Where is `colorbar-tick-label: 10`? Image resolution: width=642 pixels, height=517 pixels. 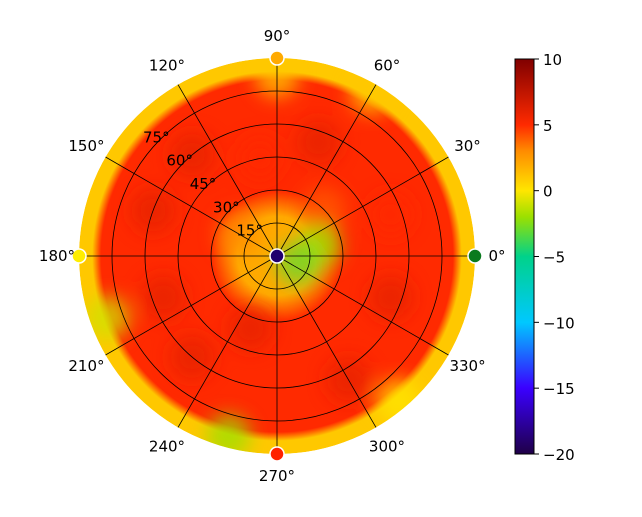
colorbar-tick-label: 10 is located at coordinates (552, 60).